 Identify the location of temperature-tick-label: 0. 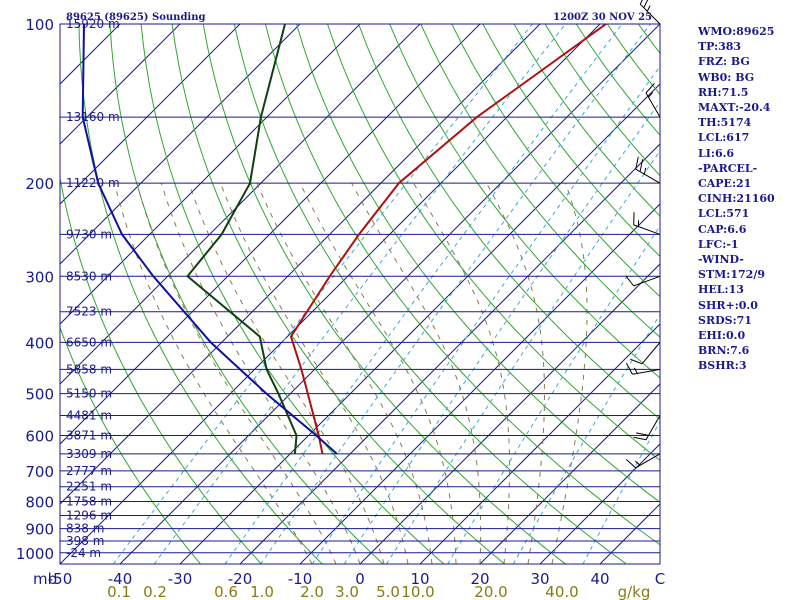
(360, 579).